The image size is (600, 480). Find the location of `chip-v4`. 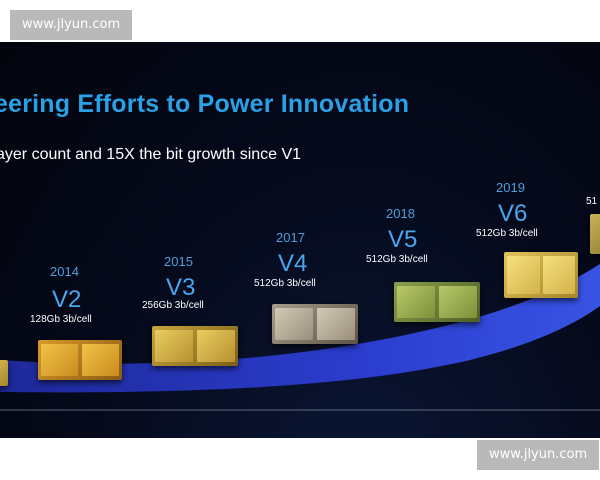

chip-v4 is located at coordinates (315, 324).